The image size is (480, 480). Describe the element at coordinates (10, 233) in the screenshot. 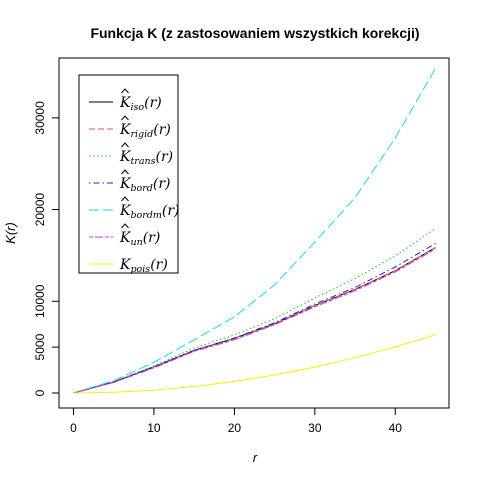

I see `y-axis-label: K(r)` at that location.